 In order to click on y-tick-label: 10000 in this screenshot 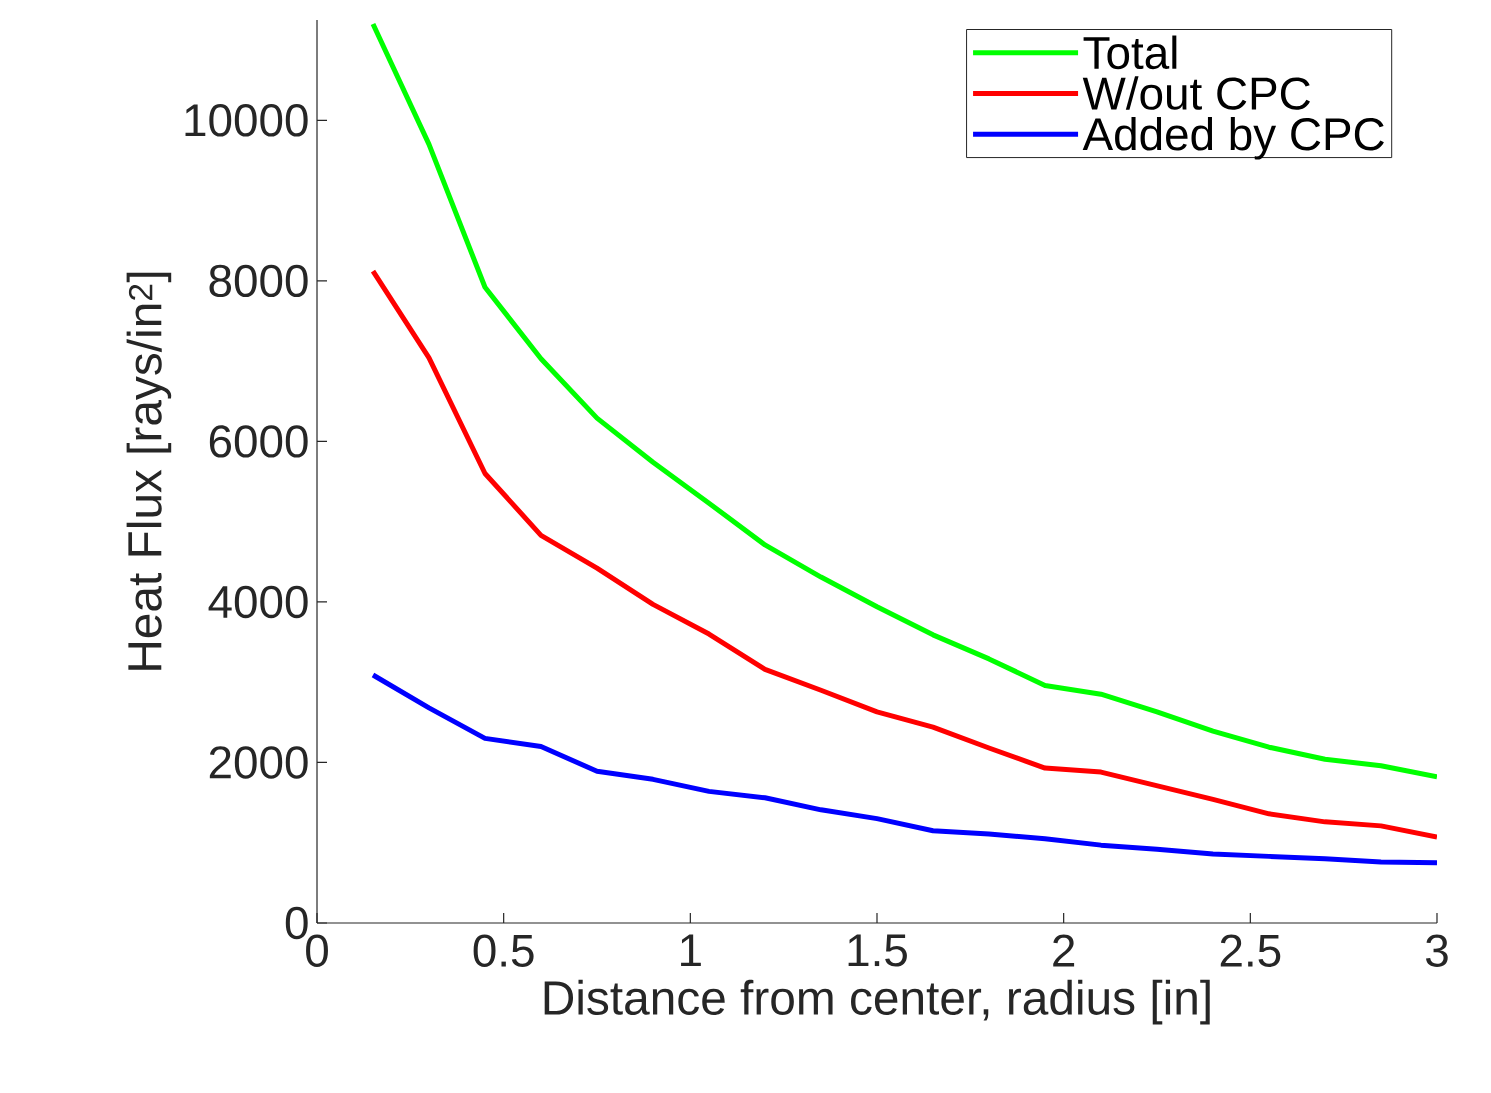, I will do `click(246, 120)`.